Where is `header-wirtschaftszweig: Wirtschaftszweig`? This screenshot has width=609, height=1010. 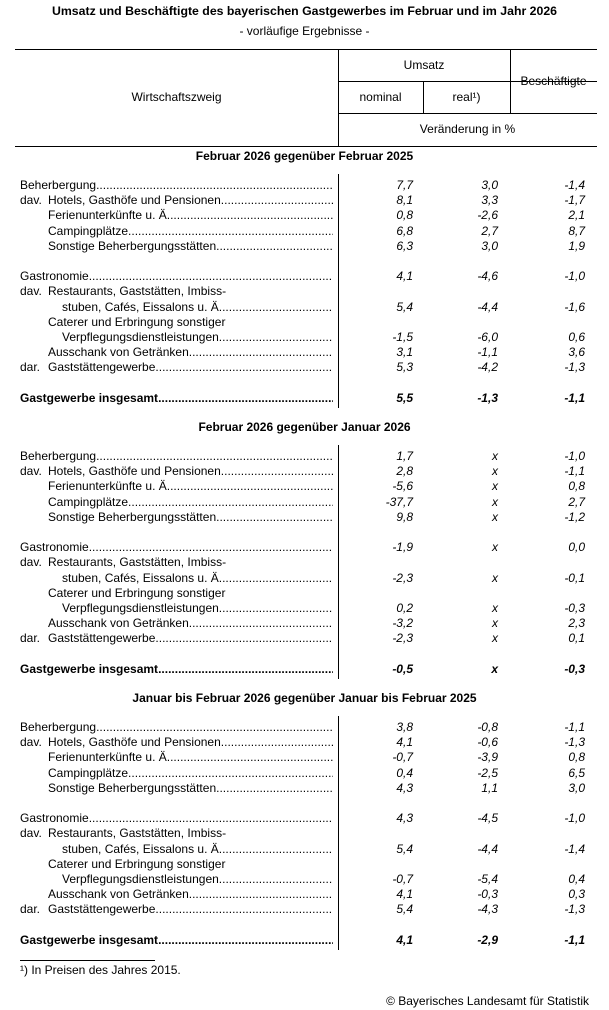 header-wirtschaftszweig: Wirtschaftszweig is located at coordinates (176, 97).